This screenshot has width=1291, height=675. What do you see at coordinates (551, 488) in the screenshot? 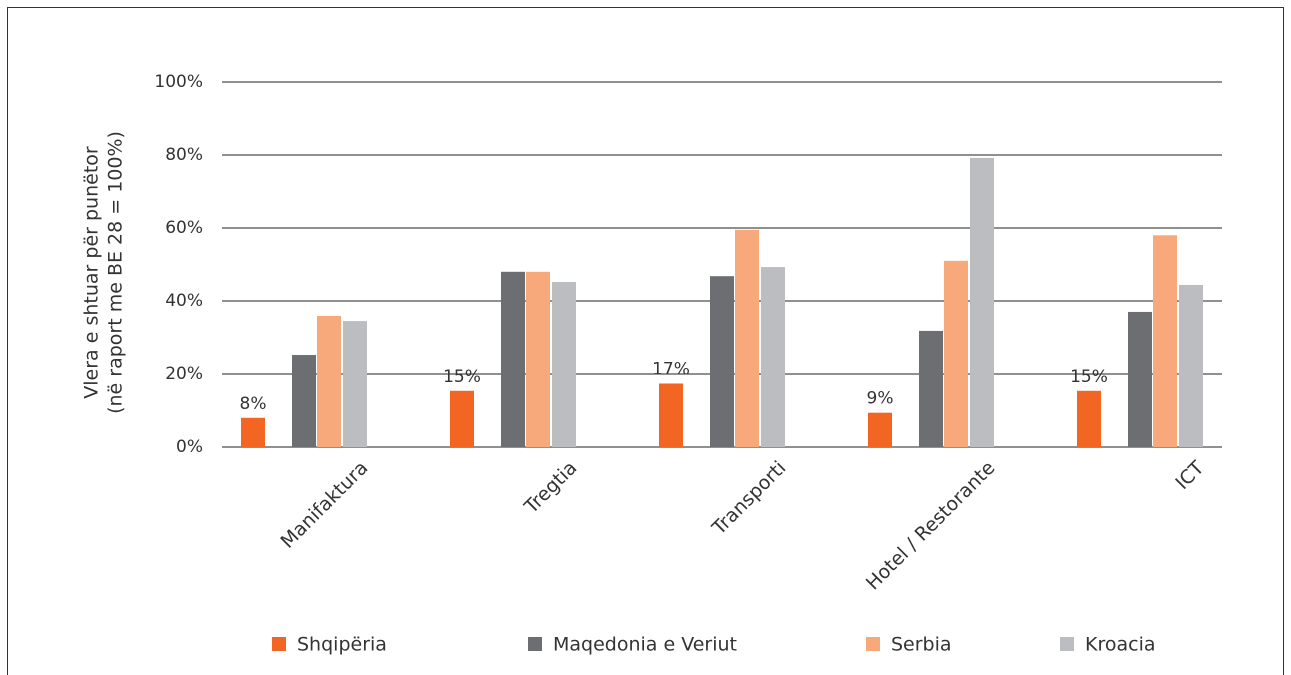
I see `x-tick-label: Tregtia` at bounding box center [551, 488].